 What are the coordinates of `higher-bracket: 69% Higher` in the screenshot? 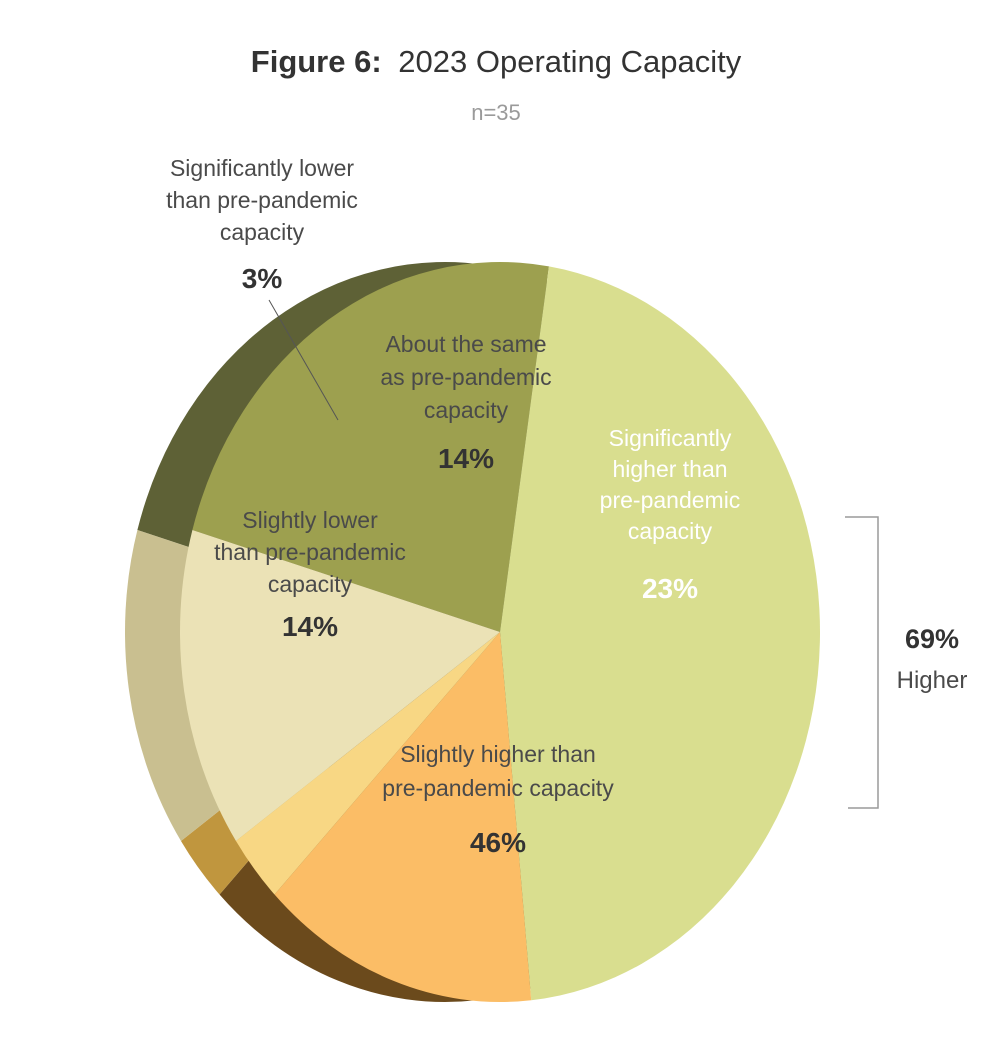 It's located at (906, 662).